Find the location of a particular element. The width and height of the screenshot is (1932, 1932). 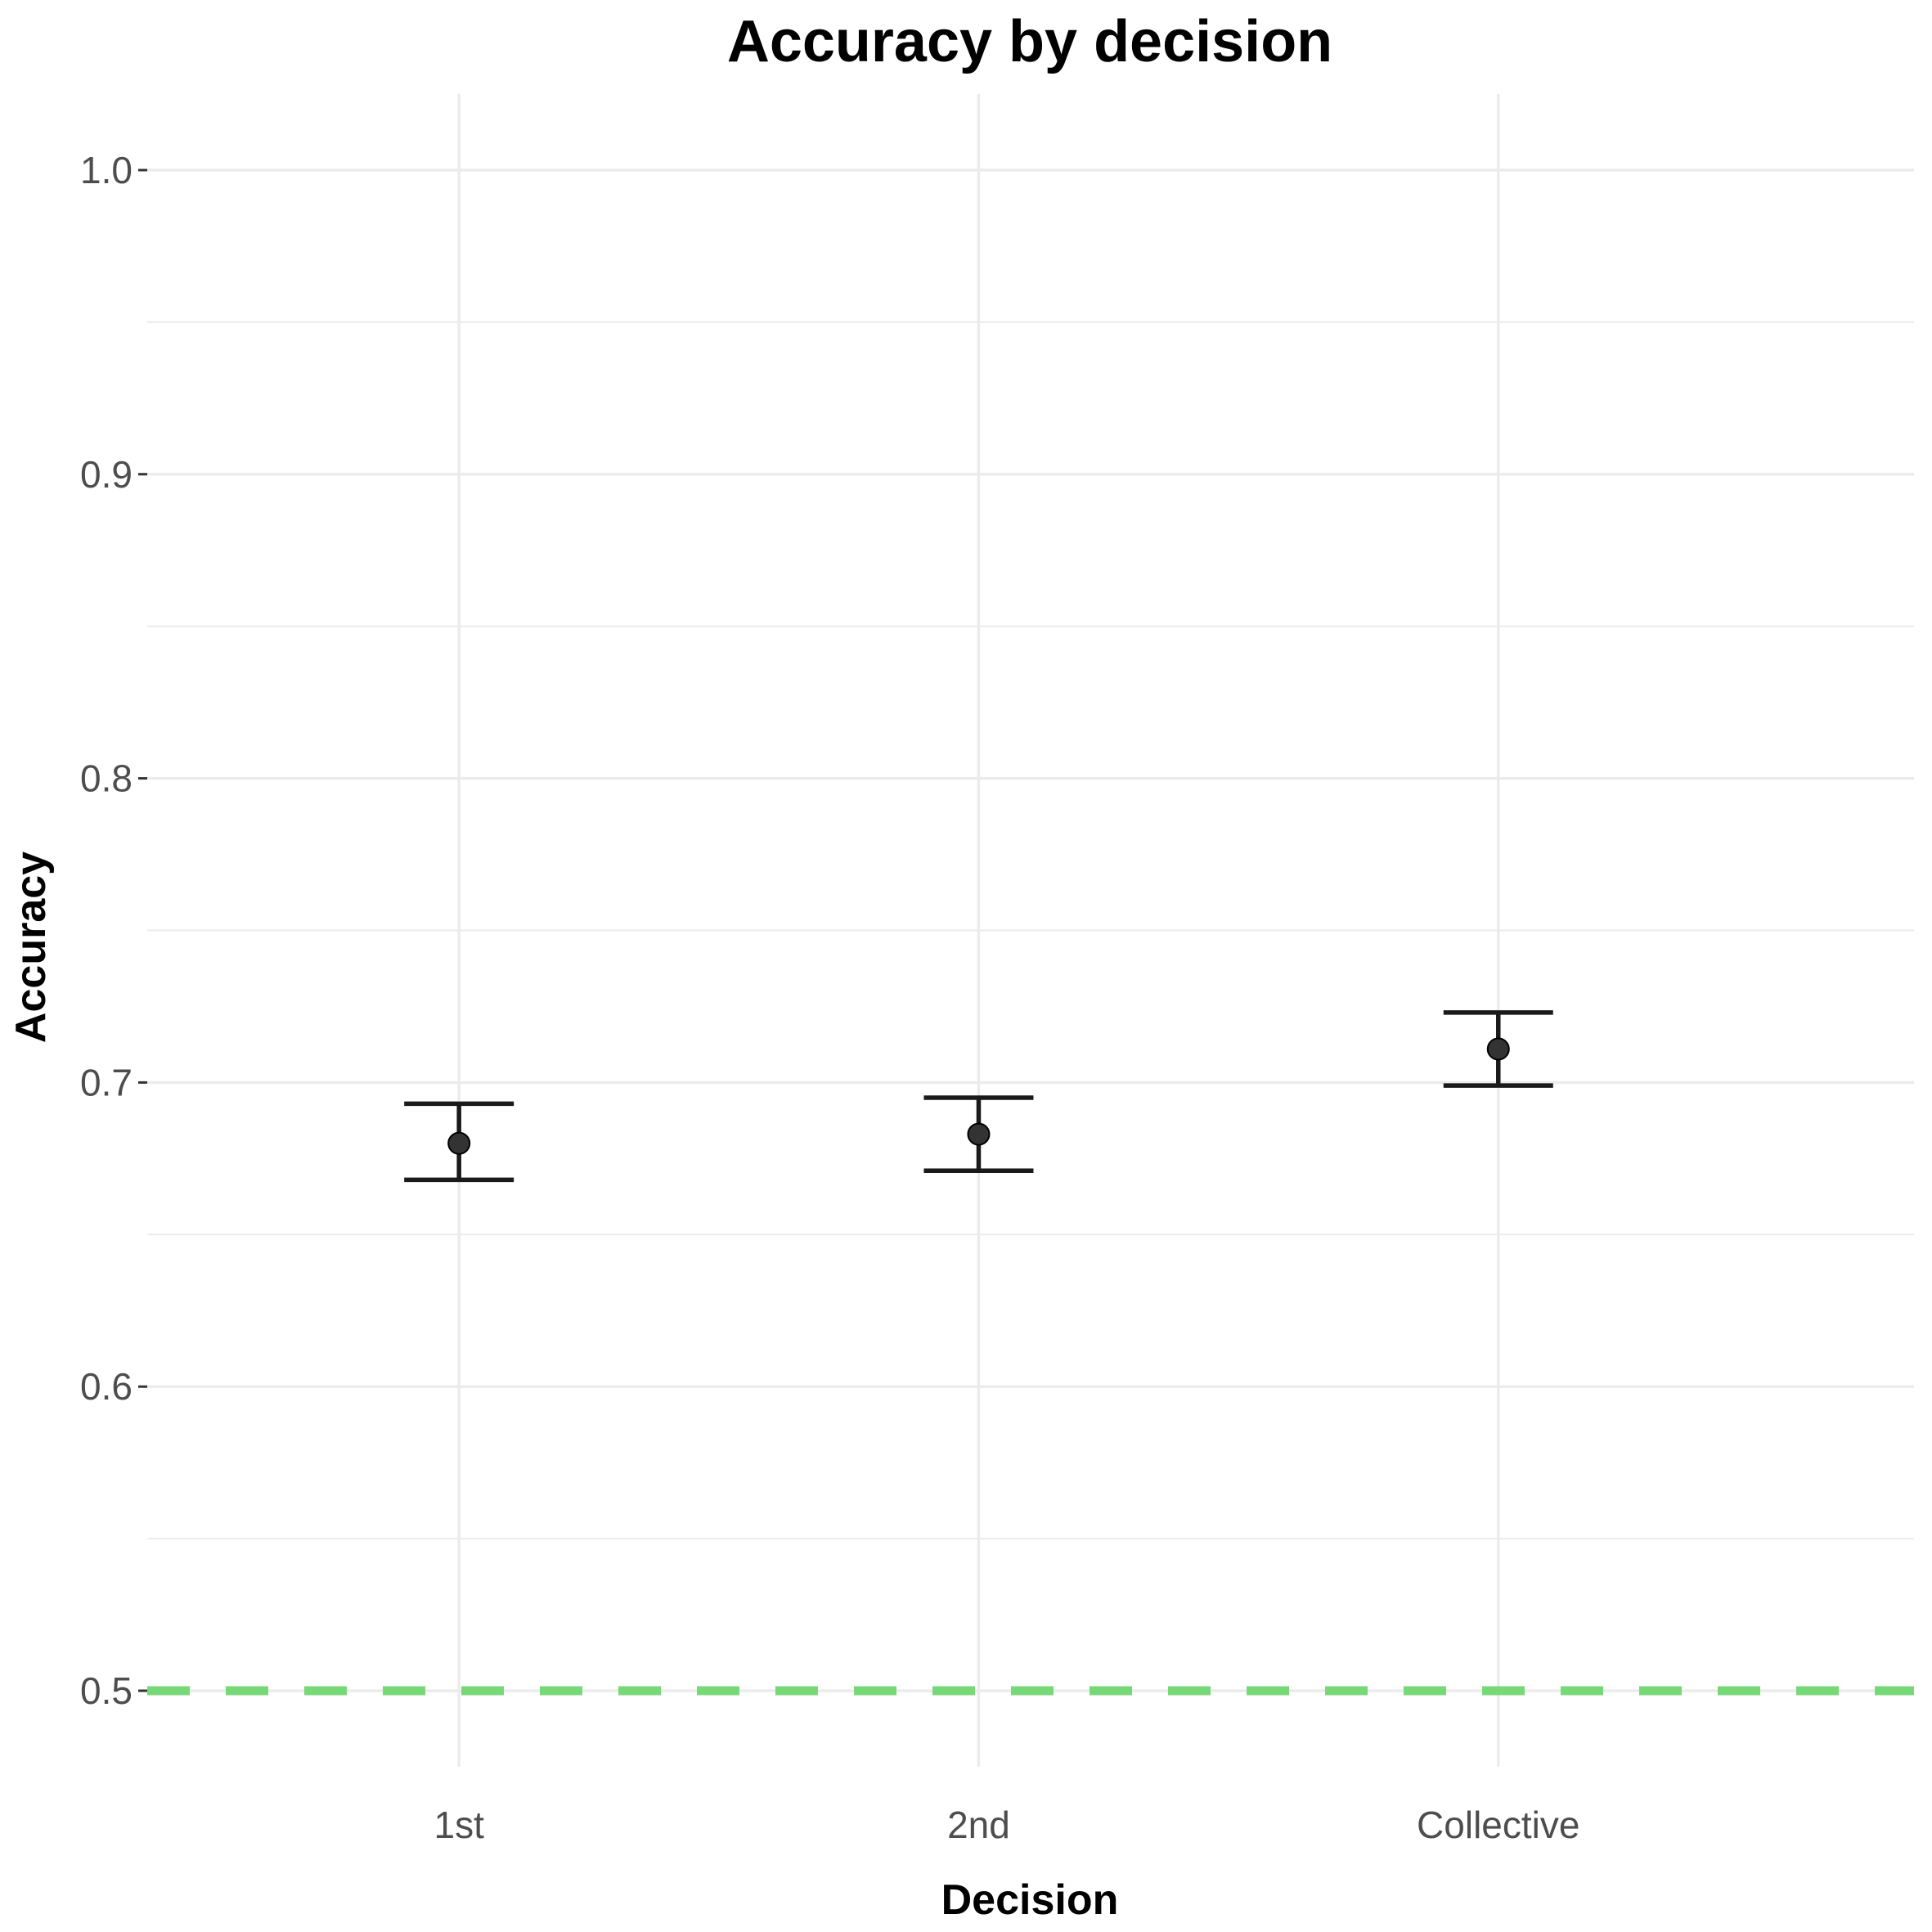

y-tick-label: 0.5 is located at coordinates (106, 1690).